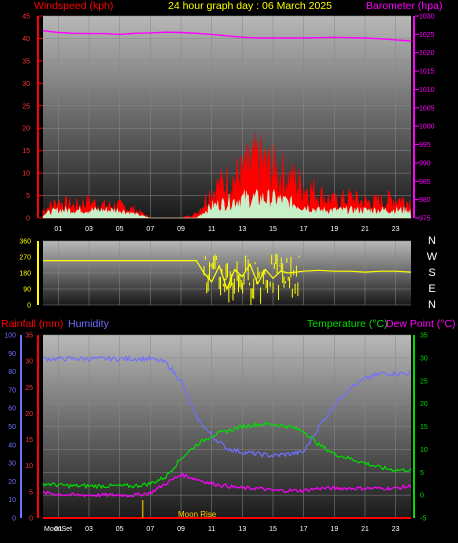  What do you see at coordinates (150, 529) in the screenshot?
I see `climate-x-tick-label: 07` at bounding box center [150, 529].